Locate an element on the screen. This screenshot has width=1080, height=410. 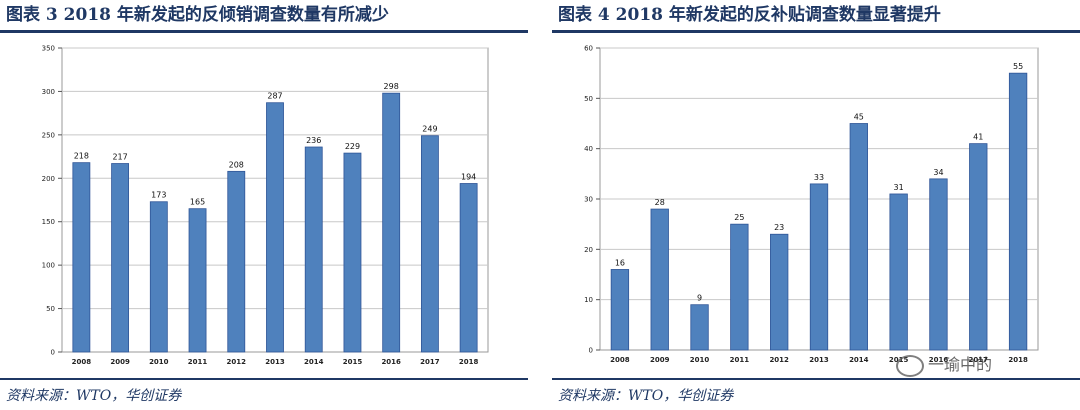
data-label: 217 is located at coordinates (119, 157).